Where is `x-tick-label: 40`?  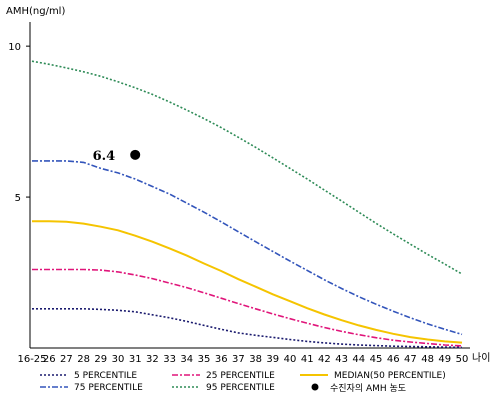 x-tick-label: 40 is located at coordinates (290, 359).